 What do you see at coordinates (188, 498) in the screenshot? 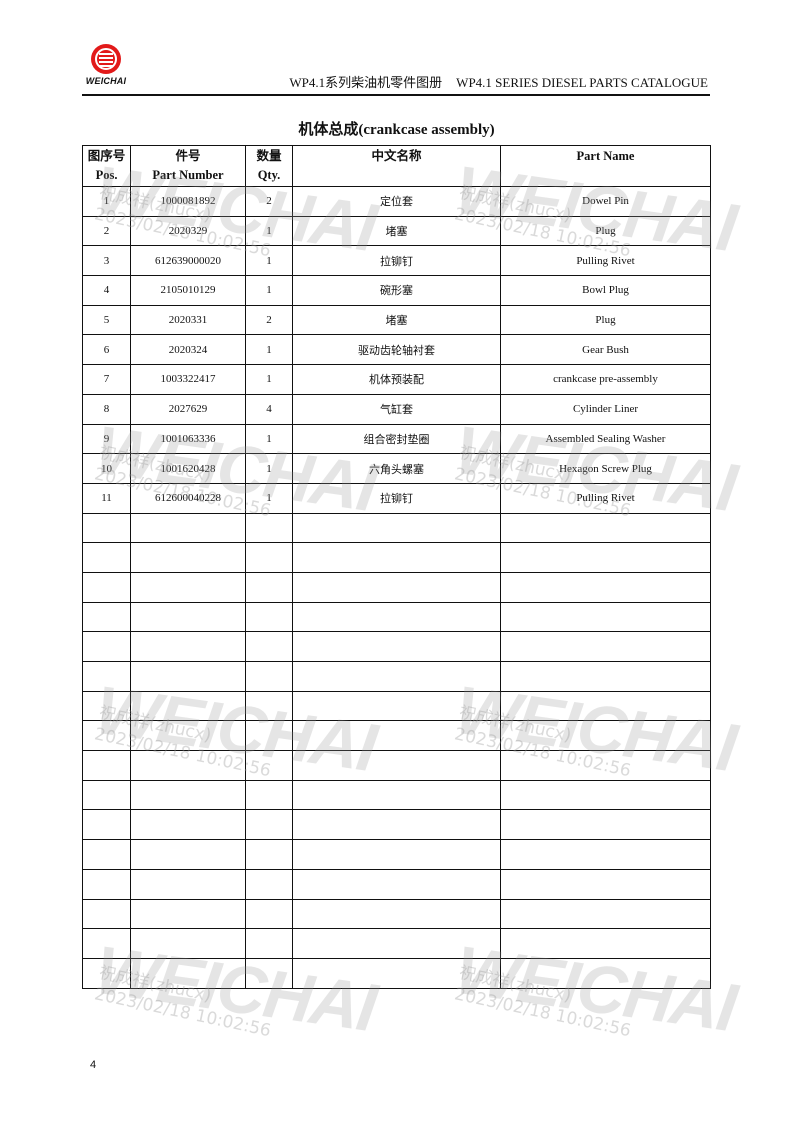
I see `table-cell: 612600040228` at bounding box center [188, 498].